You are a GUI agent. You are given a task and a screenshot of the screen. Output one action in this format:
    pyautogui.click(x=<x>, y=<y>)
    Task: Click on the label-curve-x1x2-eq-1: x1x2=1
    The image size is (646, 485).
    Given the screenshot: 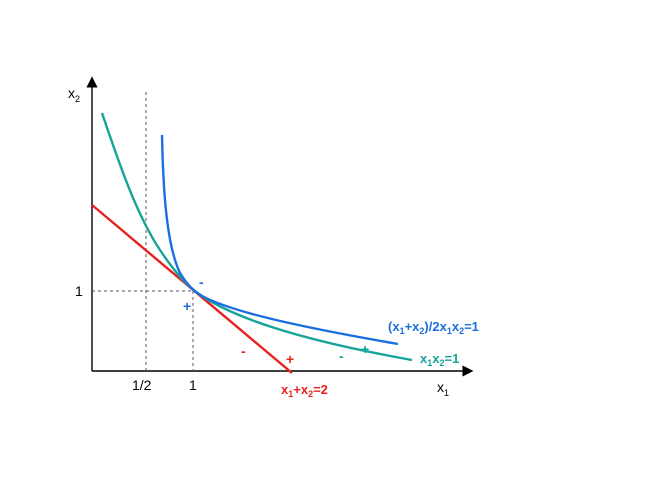 What is the action you would take?
    pyautogui.click(x=439, y=359)
    